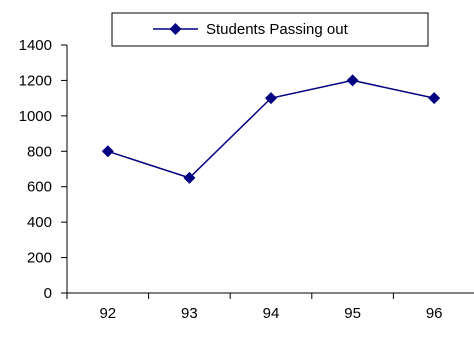 The width and height of the screenshot is (474, 343). Describe the element at coordinates (35, 116) in the screenshot. I see `y-tick-label: 1000` at that location.